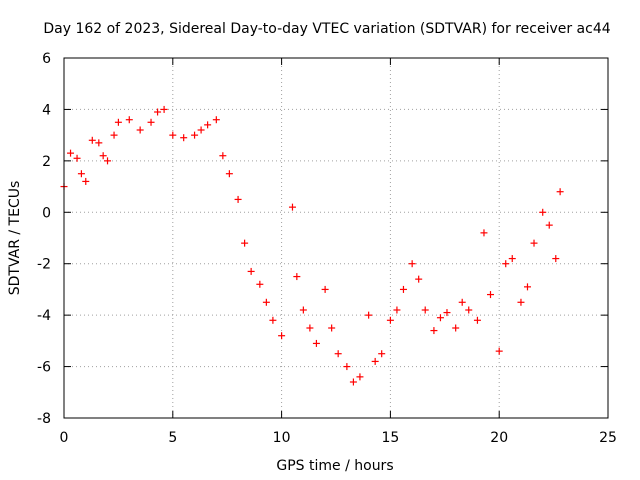 This screenshot has height=480, width=640. Describe the element at coordinates (46, 59) in the screenshot. I see `y-tick-label: 6` at that location.